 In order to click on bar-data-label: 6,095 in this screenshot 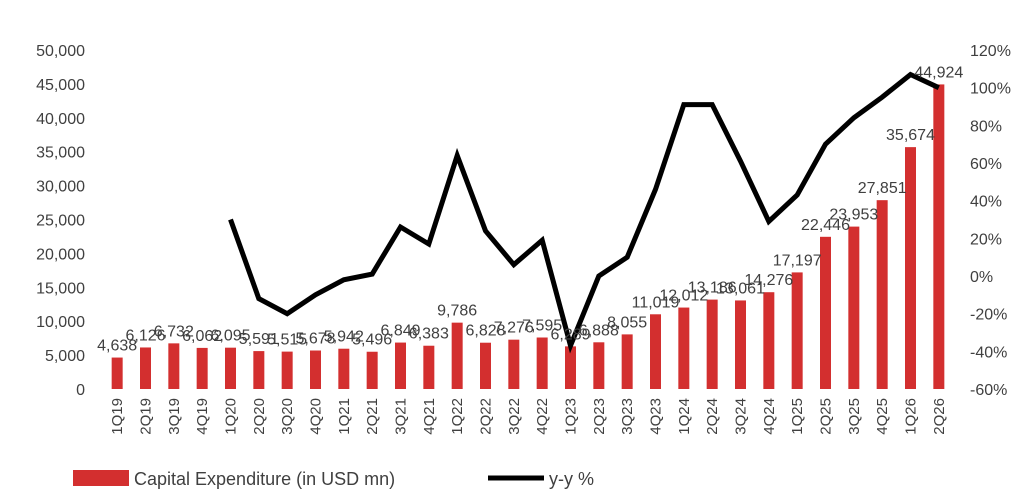, I will do `click(230, 336)`.